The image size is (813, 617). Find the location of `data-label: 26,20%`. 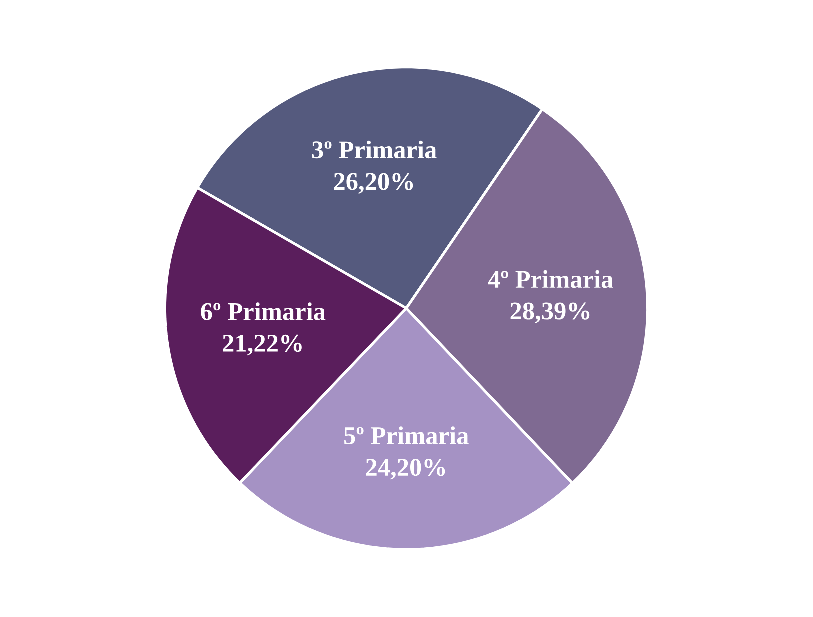

data-label: 26,20% is located at coordinates (374, 183).